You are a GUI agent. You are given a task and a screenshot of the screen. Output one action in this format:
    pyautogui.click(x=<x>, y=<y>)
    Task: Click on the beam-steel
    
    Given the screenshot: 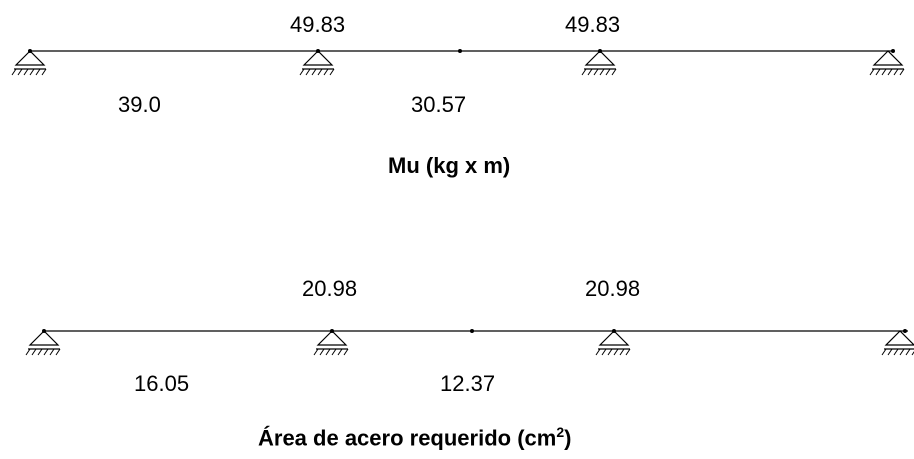 What is the action you would take?
    pyautogui.click(x=469, y=342)
    